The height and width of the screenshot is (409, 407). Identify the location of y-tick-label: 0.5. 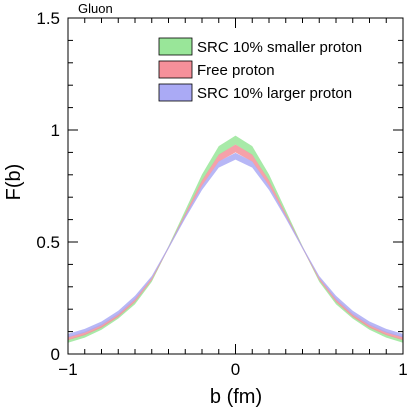
(48, 242).